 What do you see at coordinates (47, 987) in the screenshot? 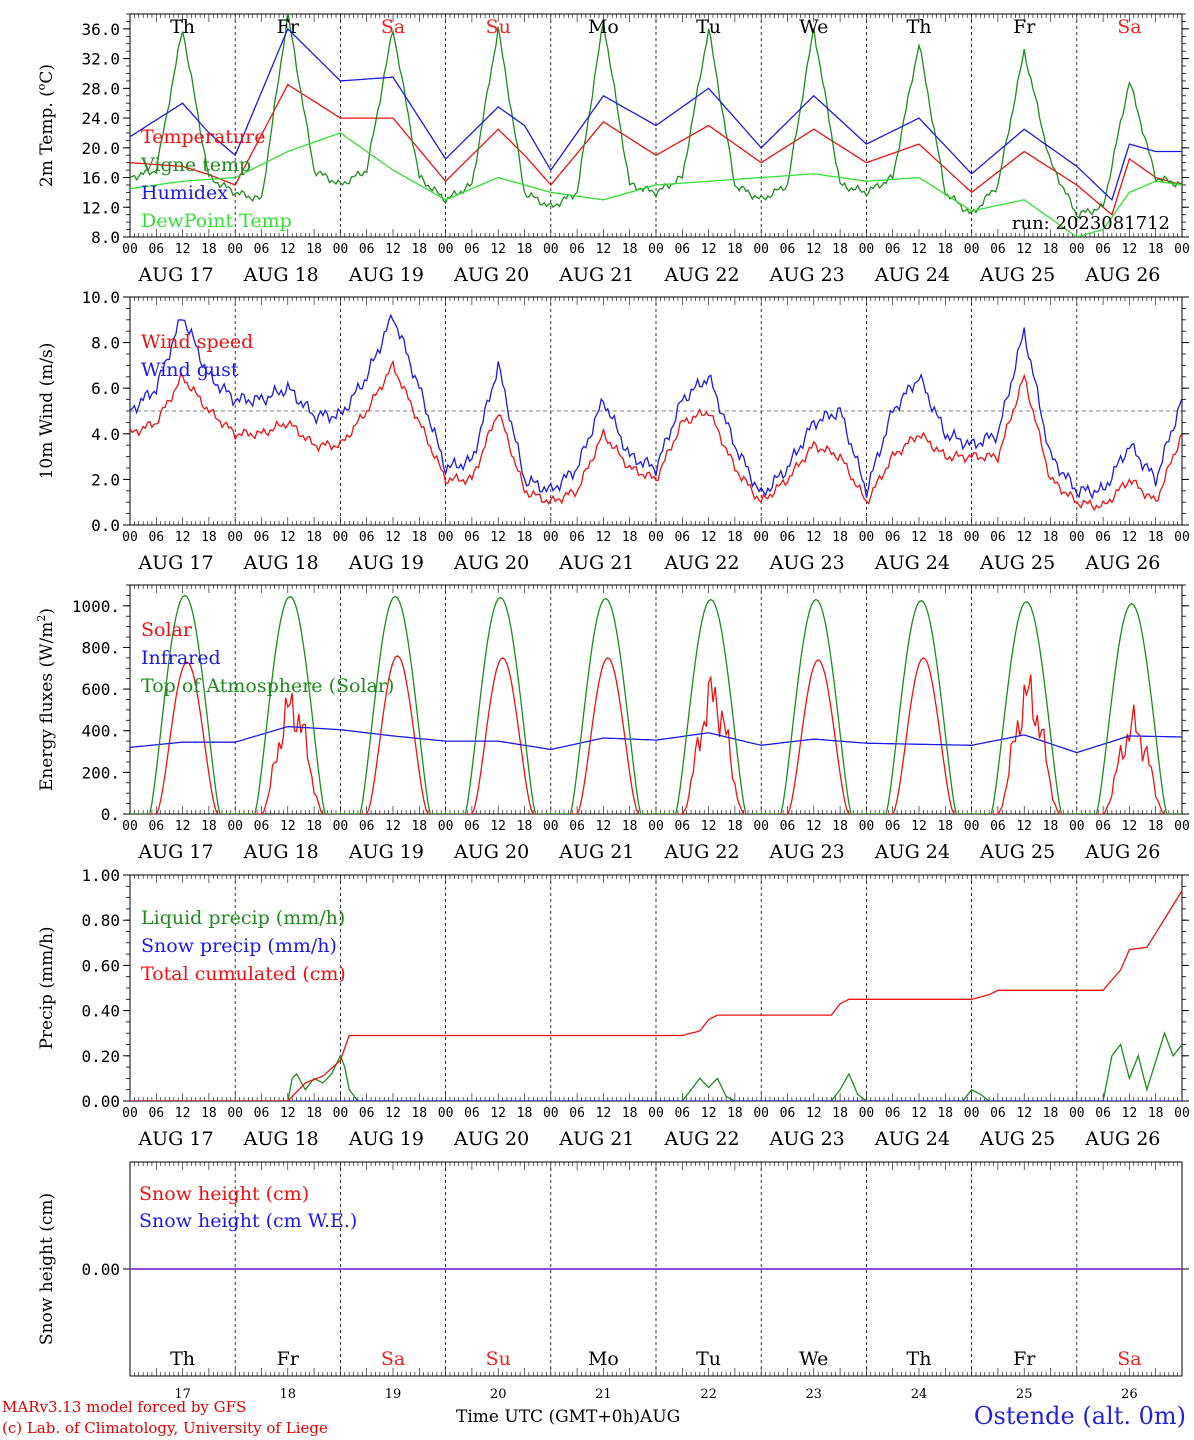
I see `y-axis-title: Precip (mm/h)` at bounding box center [47, 987].